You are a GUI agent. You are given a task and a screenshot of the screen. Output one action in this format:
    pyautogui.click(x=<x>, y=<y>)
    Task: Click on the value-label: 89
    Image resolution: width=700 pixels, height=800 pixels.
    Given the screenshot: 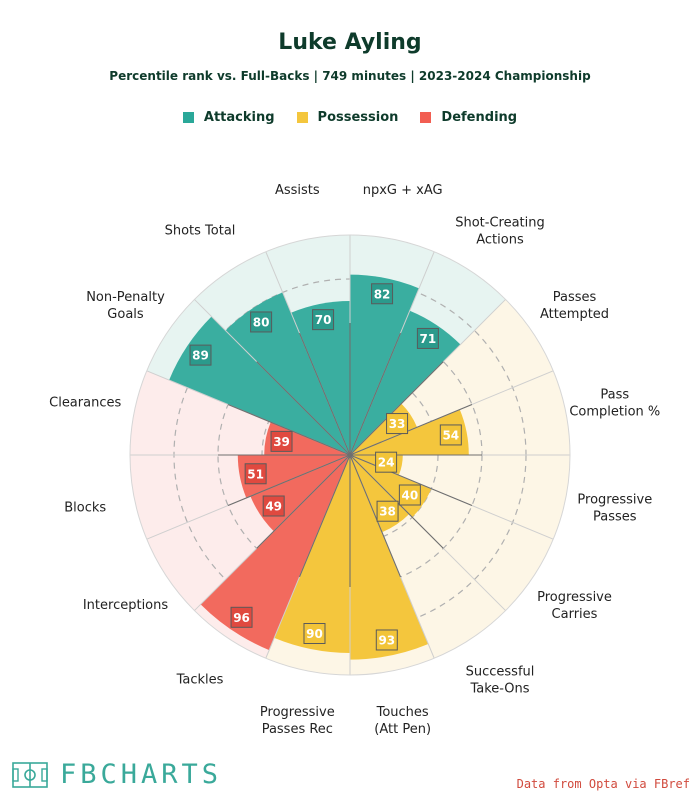 What is the action you would take?
    pyautogui.click(x=200, y=356)
    